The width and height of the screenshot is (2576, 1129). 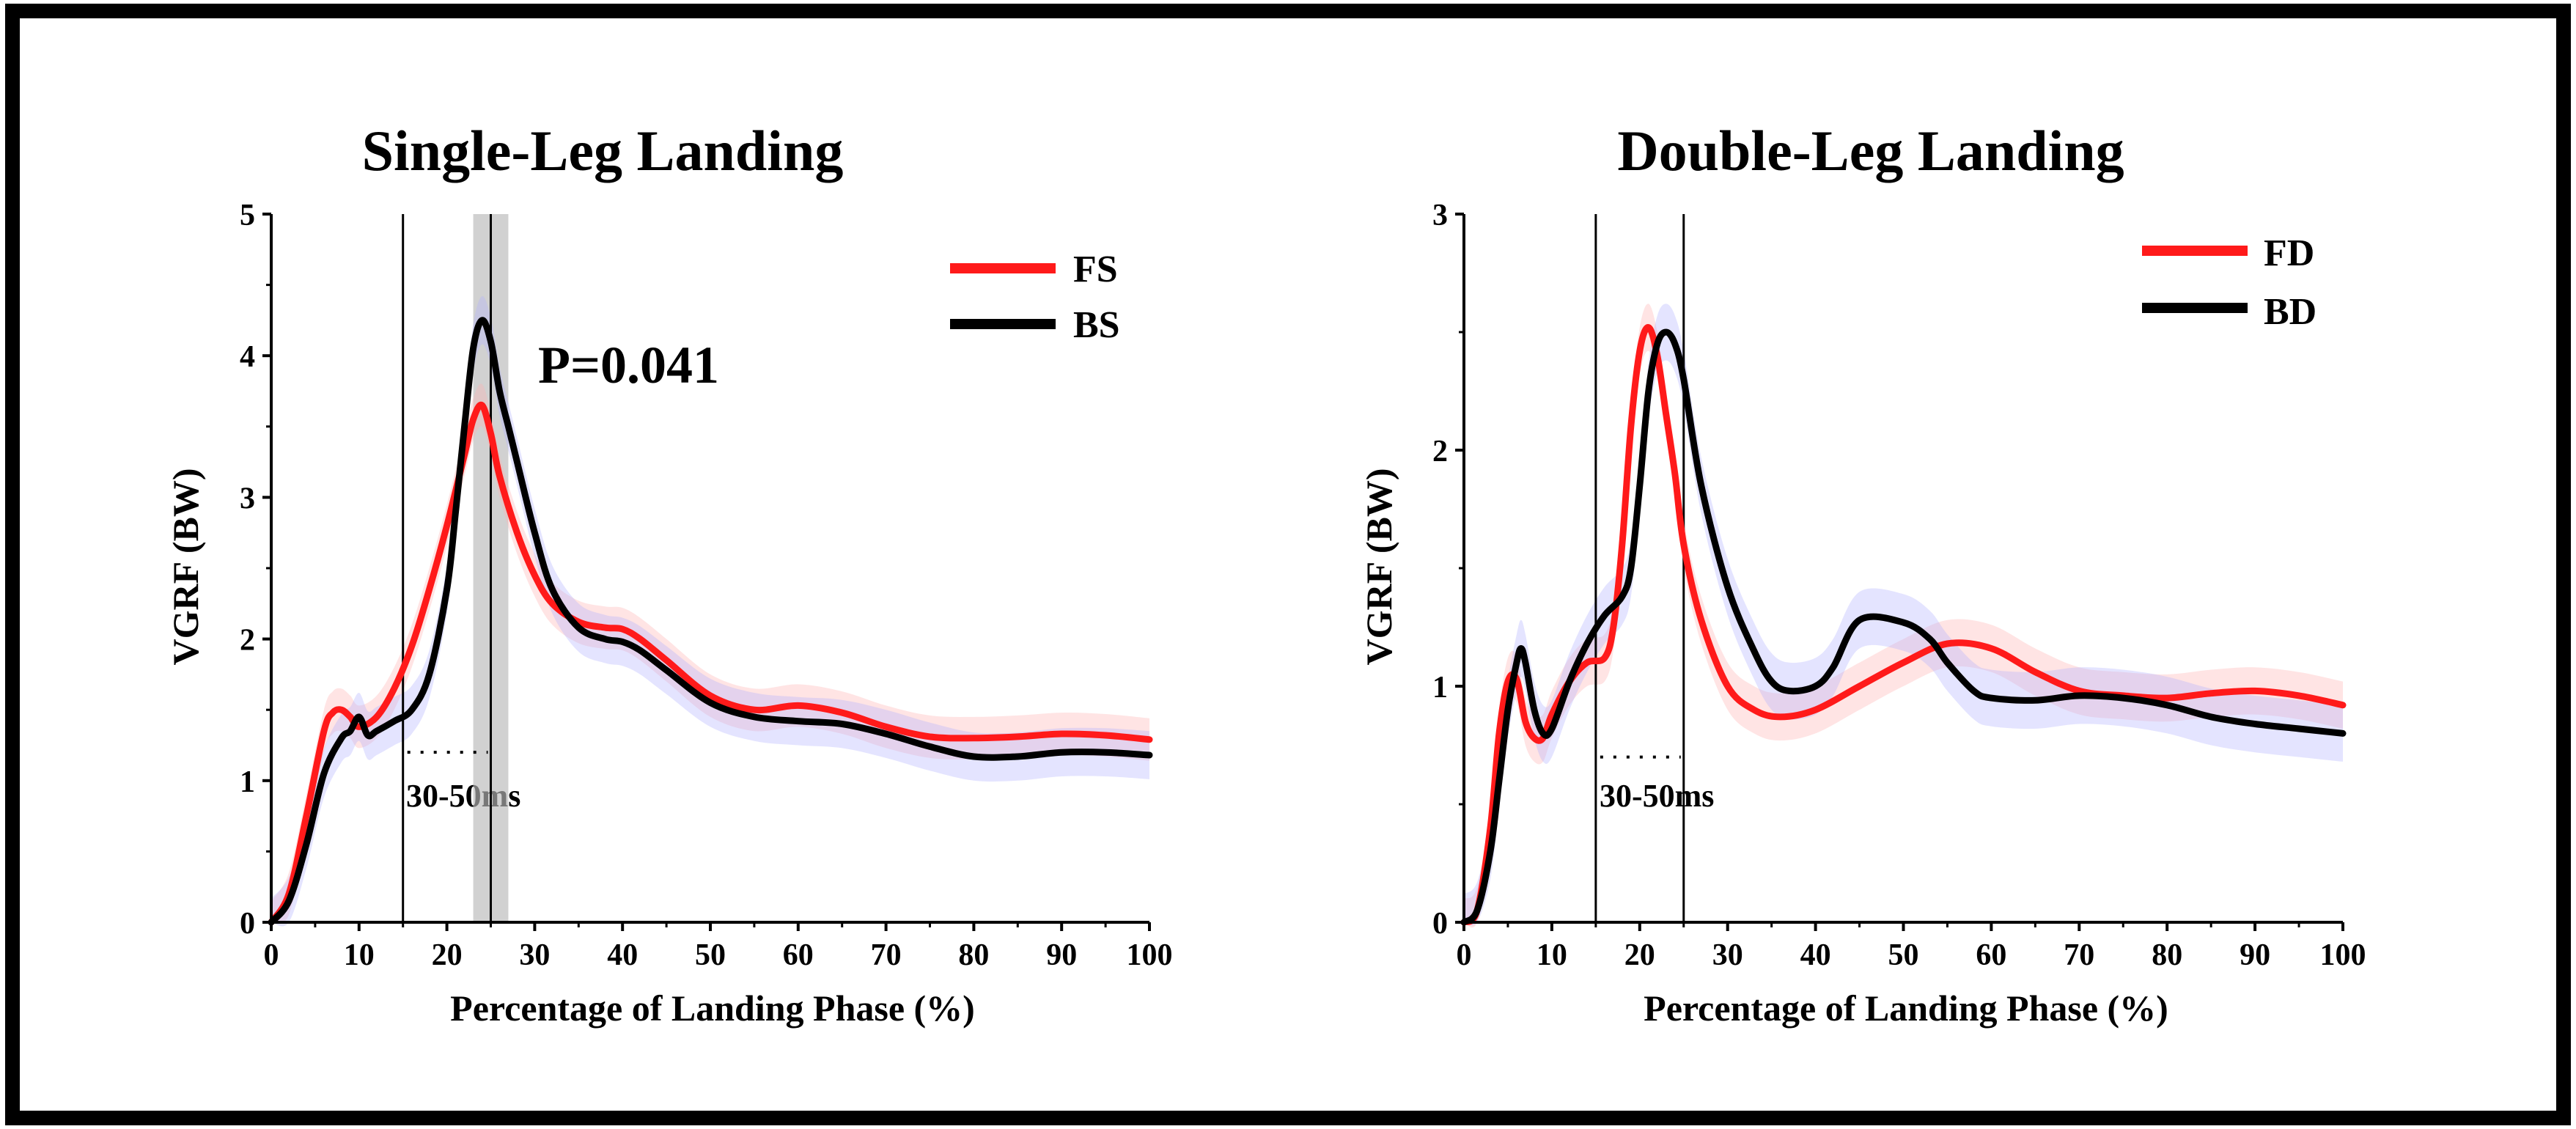 I want to click on single-leg-legend: FS BS, so click(x=1035, y=298).